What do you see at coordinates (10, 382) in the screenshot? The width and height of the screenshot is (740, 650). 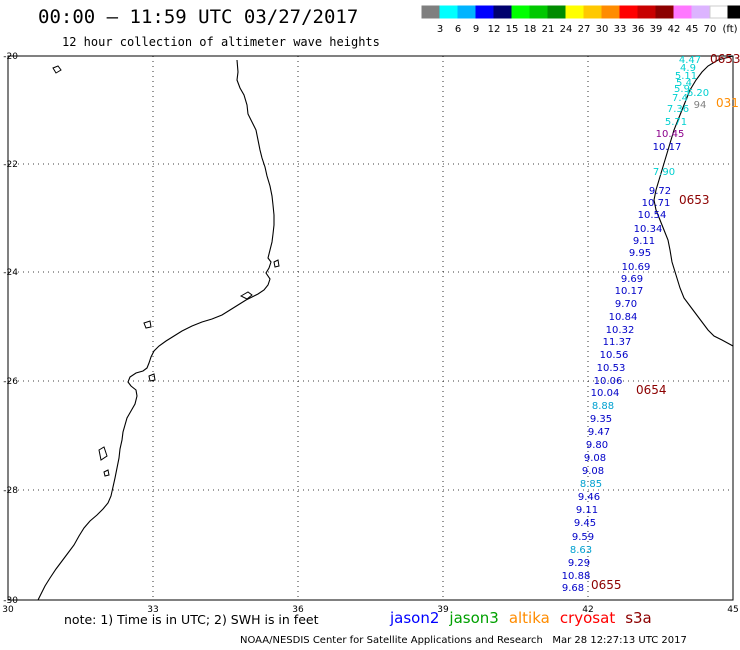 I see `y-tick-label: -26` at bounding box center [10, 382].